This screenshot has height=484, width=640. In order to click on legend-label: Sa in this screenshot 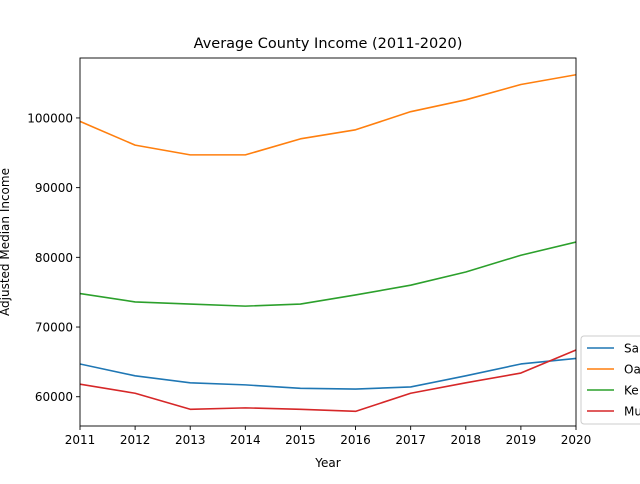, I will do `click(631, 349)`.